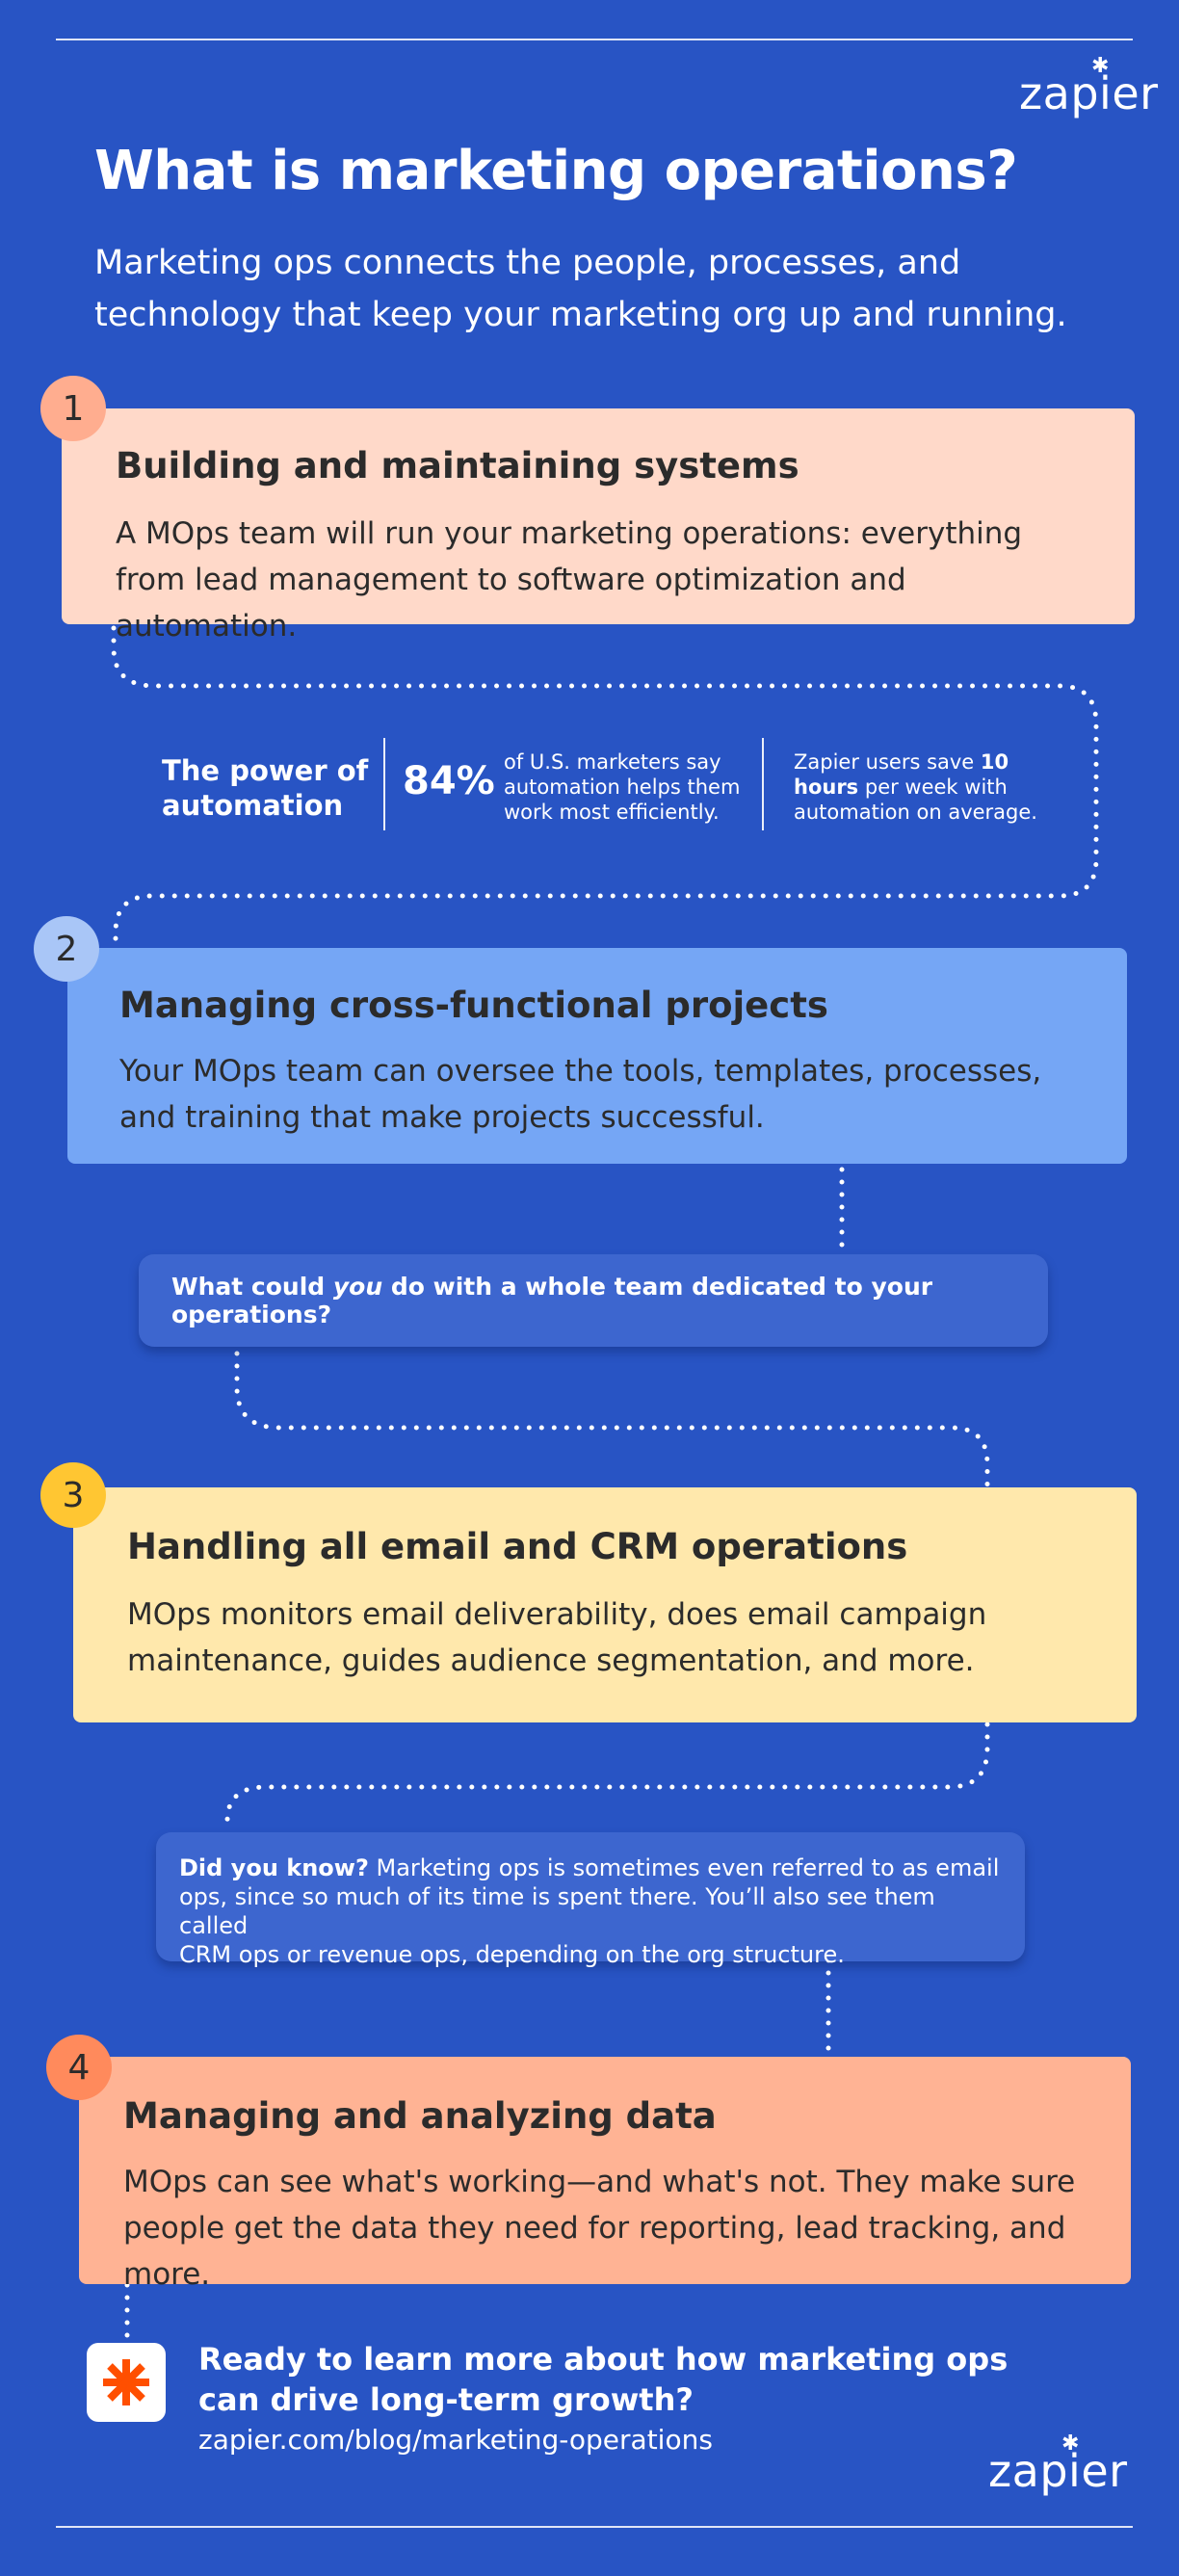  I want to click on time-saved-pre: Zapier users save, so click(887, 762).